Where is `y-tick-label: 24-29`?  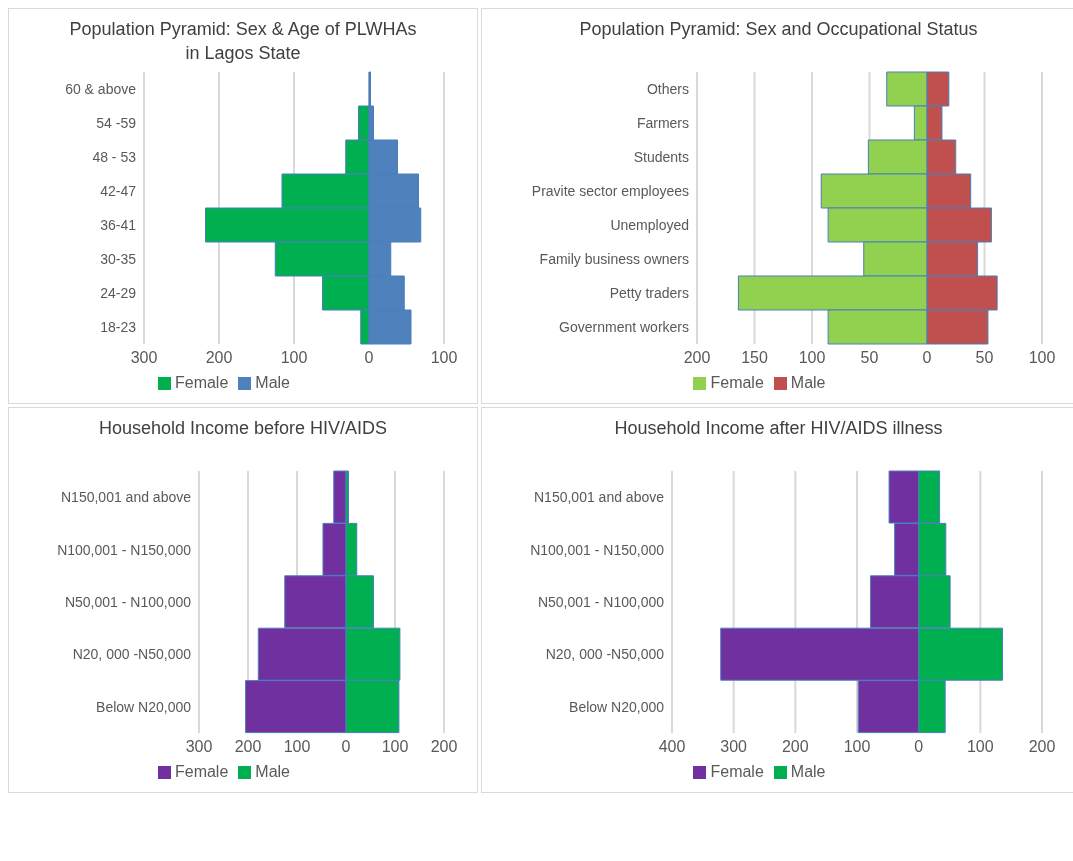
y-tick-label: 24-29 is located at coordinates (118, 292).